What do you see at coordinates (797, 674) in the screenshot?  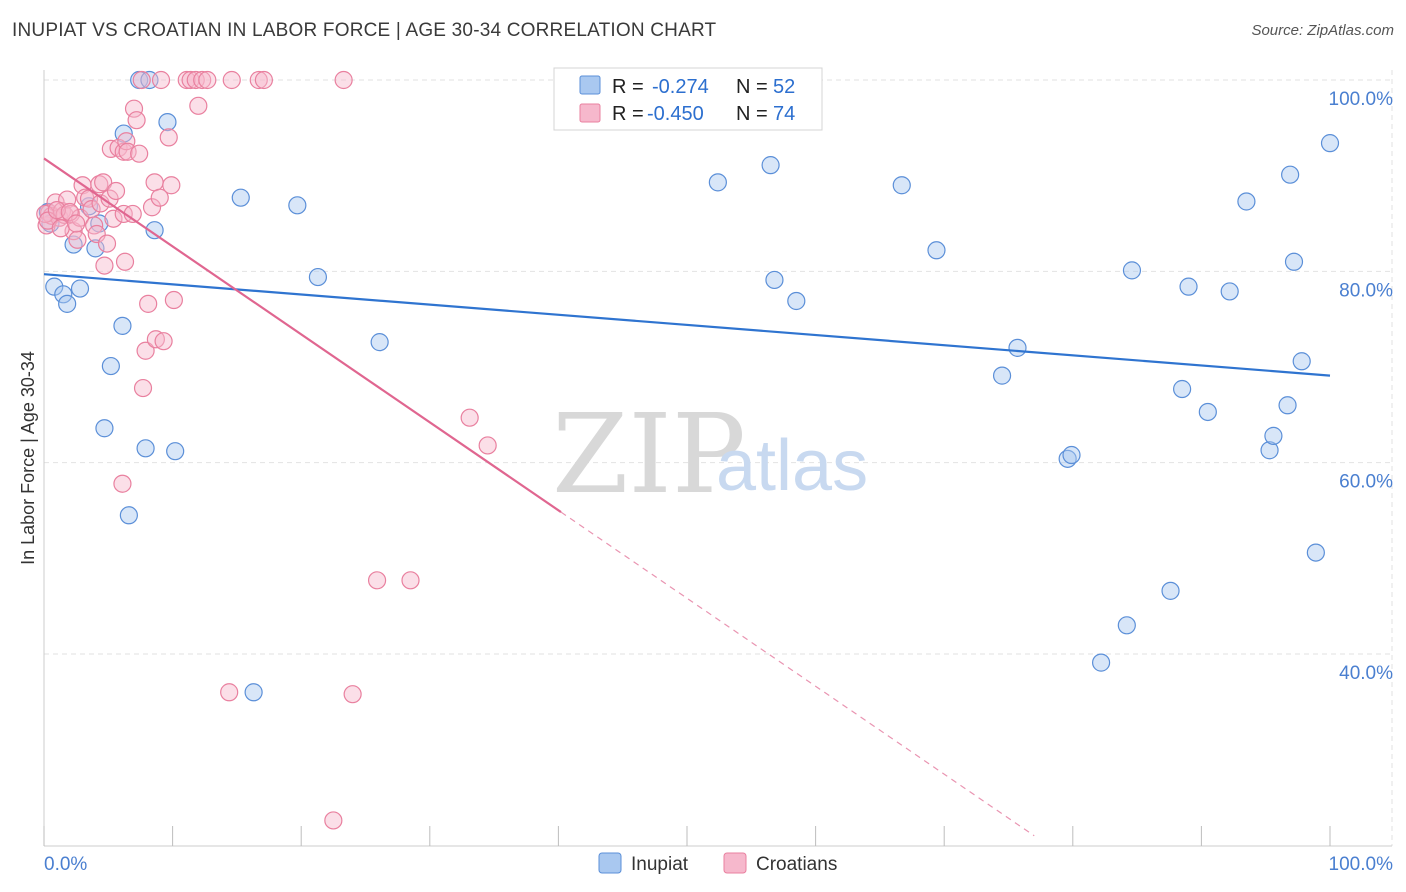 I see `trend-line-croatian-extension` at bounding box center [797, 674].